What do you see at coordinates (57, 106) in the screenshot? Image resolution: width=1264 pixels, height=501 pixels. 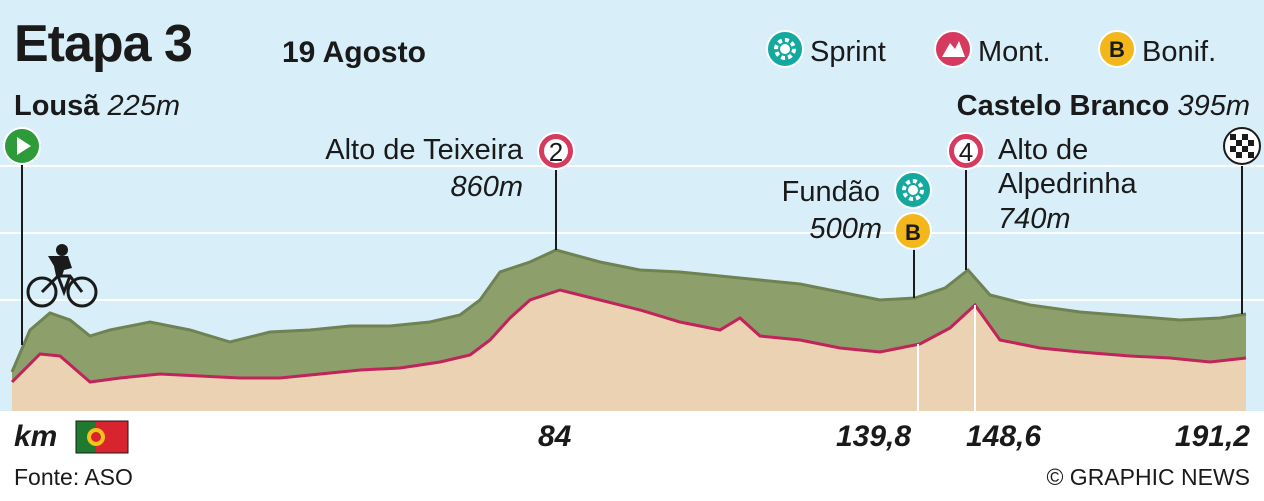 I see `start-name: Lousã` at bounding box center [57, 106].